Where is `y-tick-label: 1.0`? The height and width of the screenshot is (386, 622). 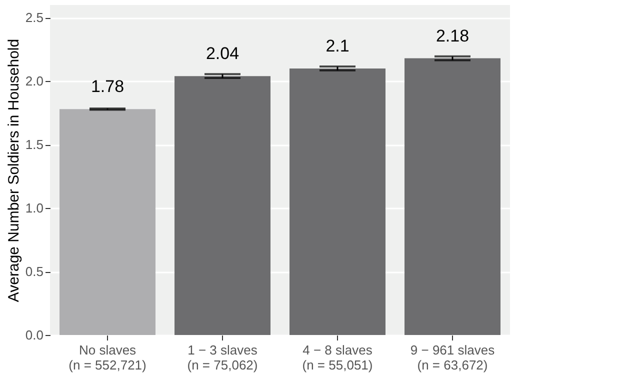
y-tick-label: 1.0 is located at coordinates (34, 208).